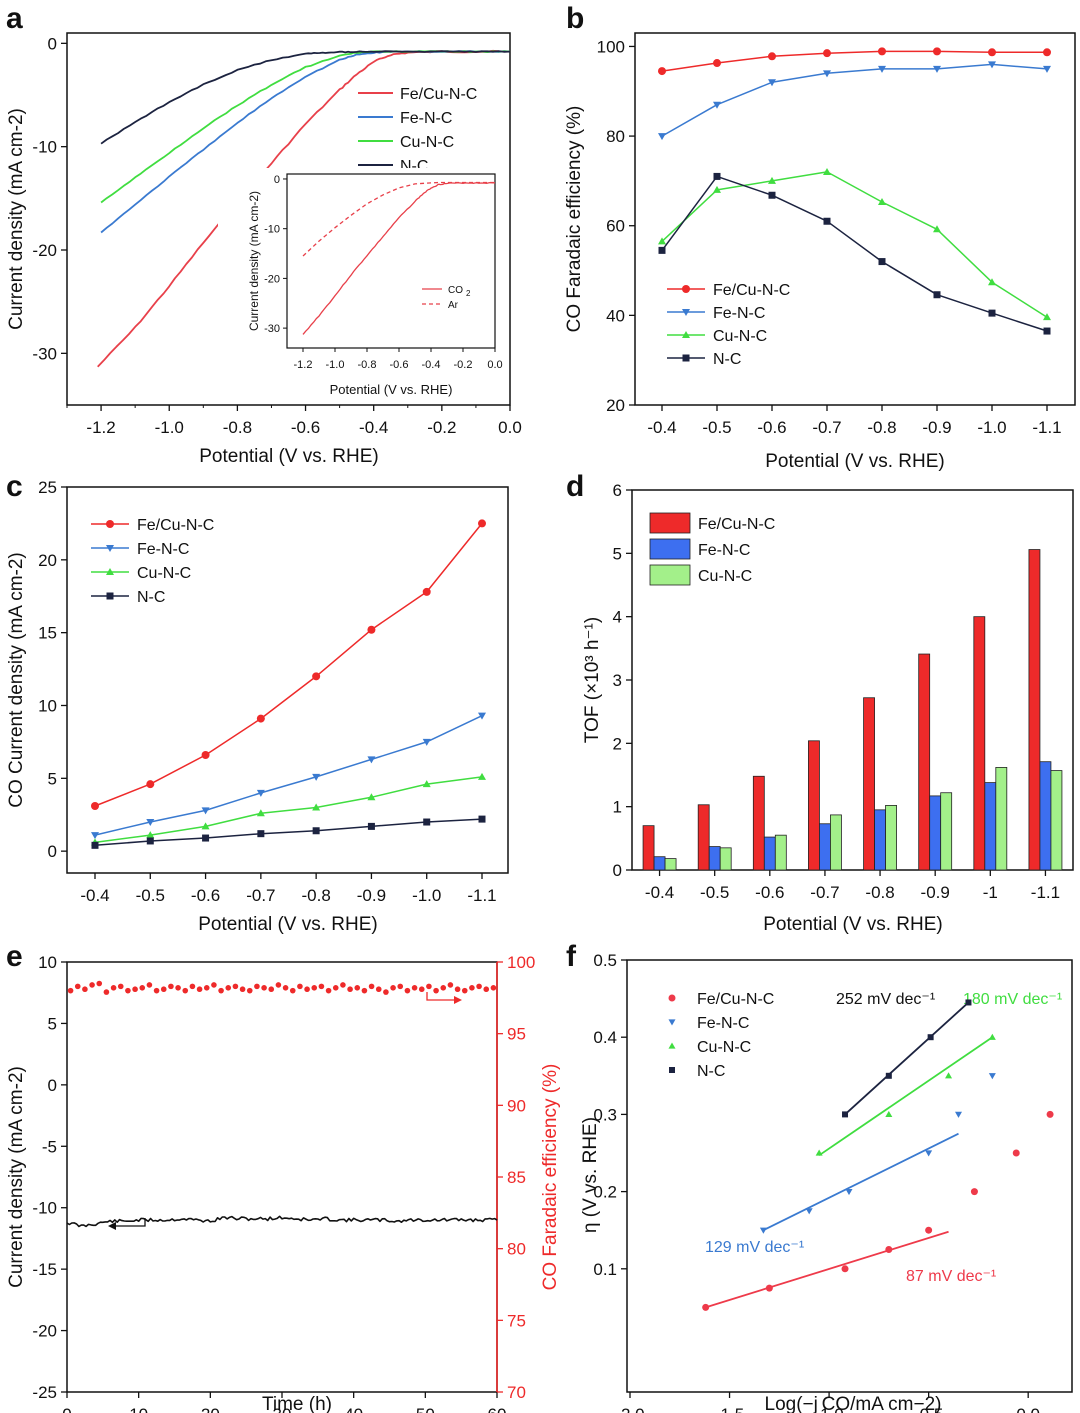  Describe the element at coordinates (150, 895) in the screenshot. I see `x-tick-label: -0.5` at that location.